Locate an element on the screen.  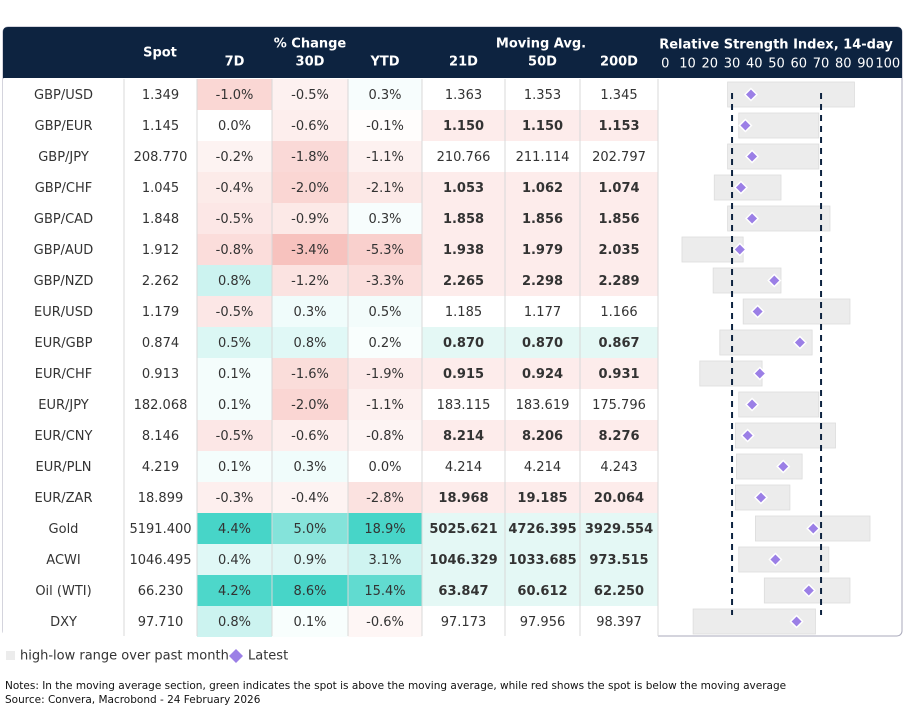
cell: 1.145 is located at coordinates (160, 126).